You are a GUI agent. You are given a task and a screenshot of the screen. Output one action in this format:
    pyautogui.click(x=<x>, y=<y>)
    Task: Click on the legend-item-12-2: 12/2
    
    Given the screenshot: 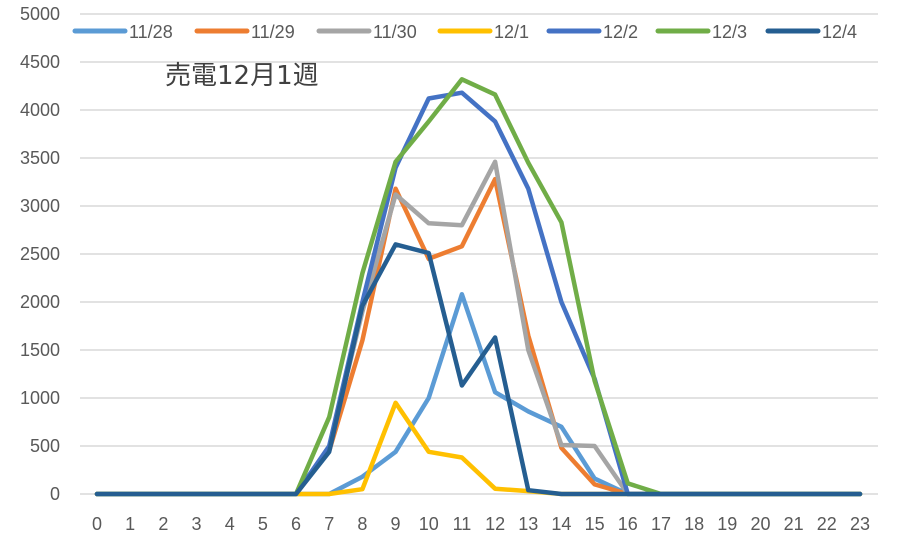 What is the action you would take?
    pyautogui.click(x=592, y=32)
    